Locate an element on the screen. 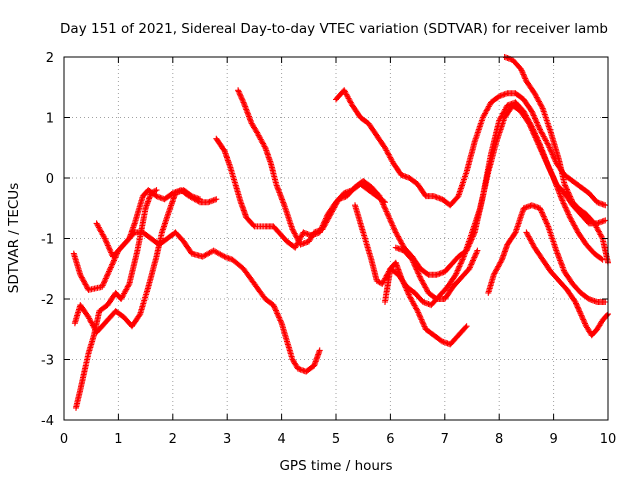 This screenshot has width=640, height=480. y-tick-labels: -4 -3 -2 -1 0 1 2 is located at coordinates (47, 240).